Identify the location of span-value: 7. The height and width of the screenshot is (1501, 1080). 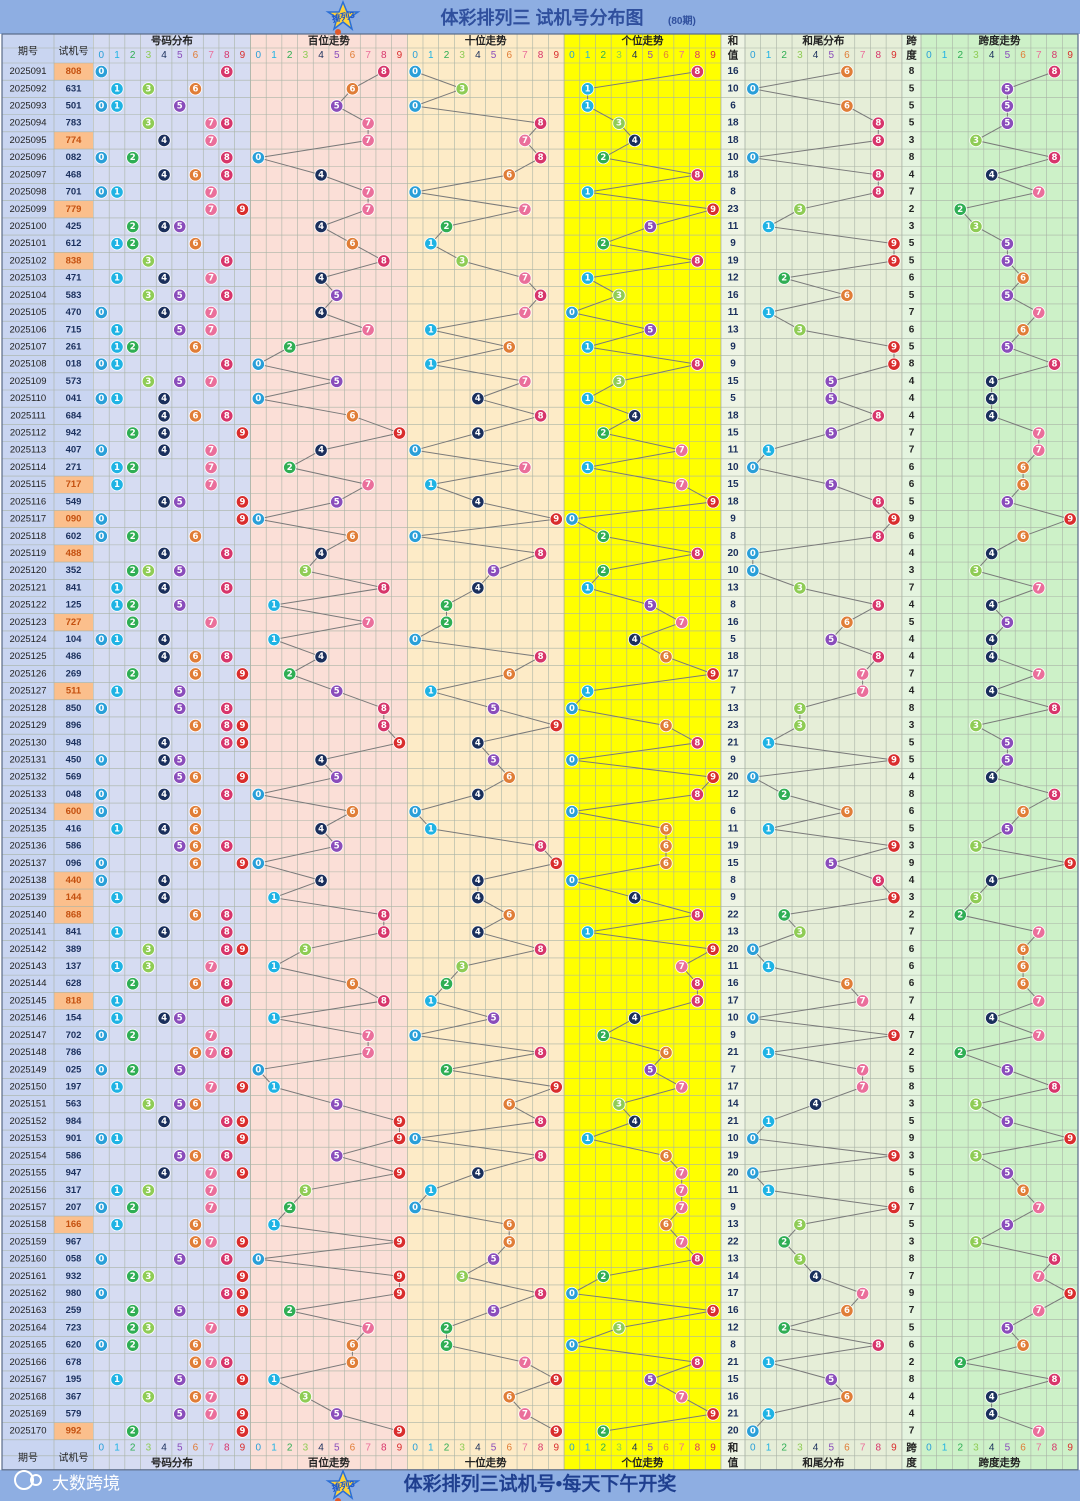
(912, 1431).